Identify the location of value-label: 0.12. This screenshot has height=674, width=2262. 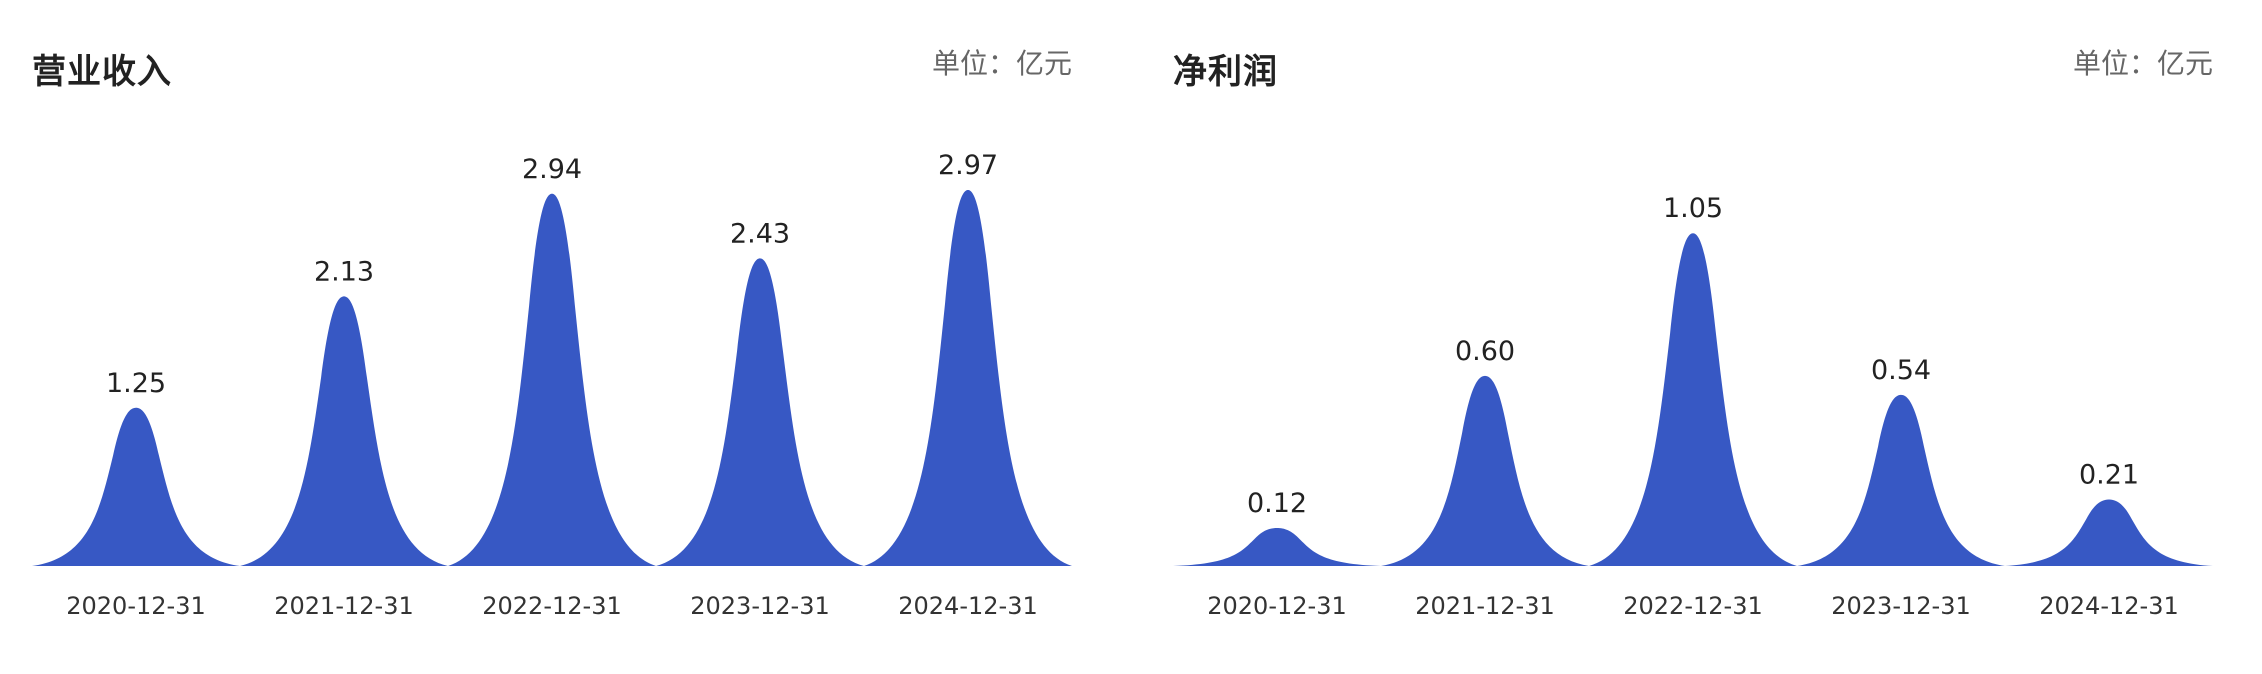
(1277, 503).